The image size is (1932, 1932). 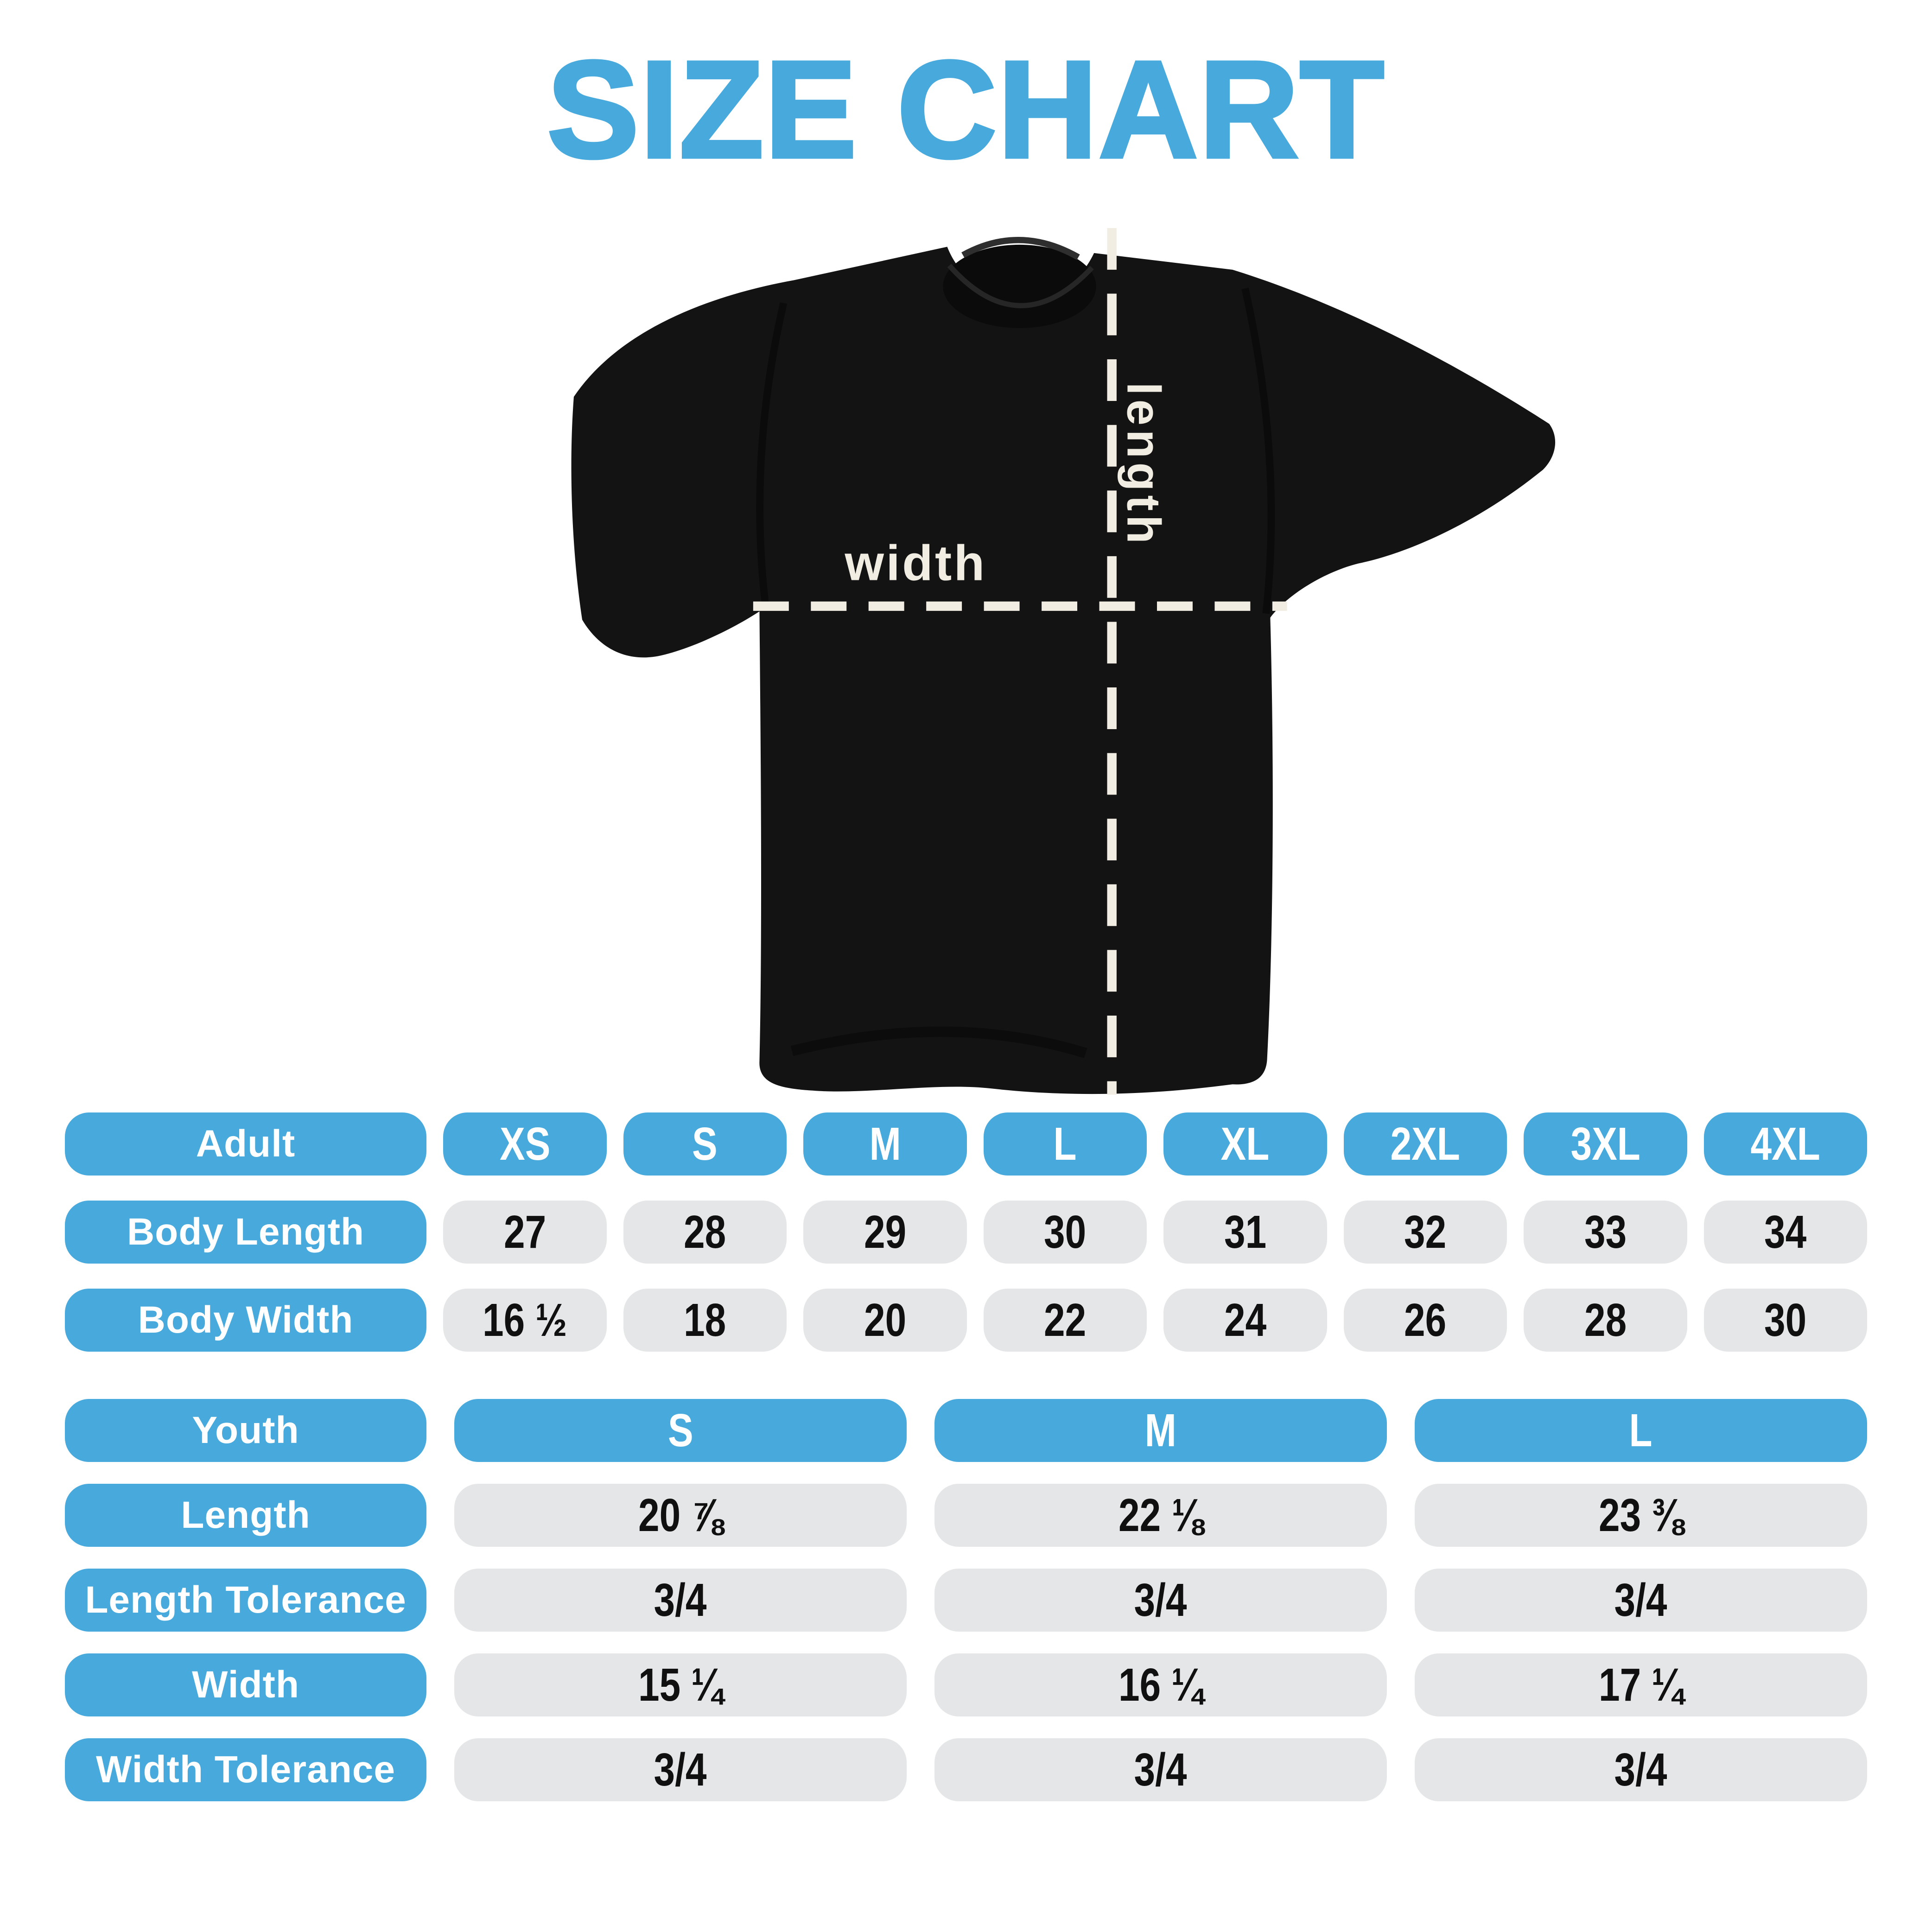 I want to click on youth-length-value-s: 20 ⅞, so click(x=680, y=1515).